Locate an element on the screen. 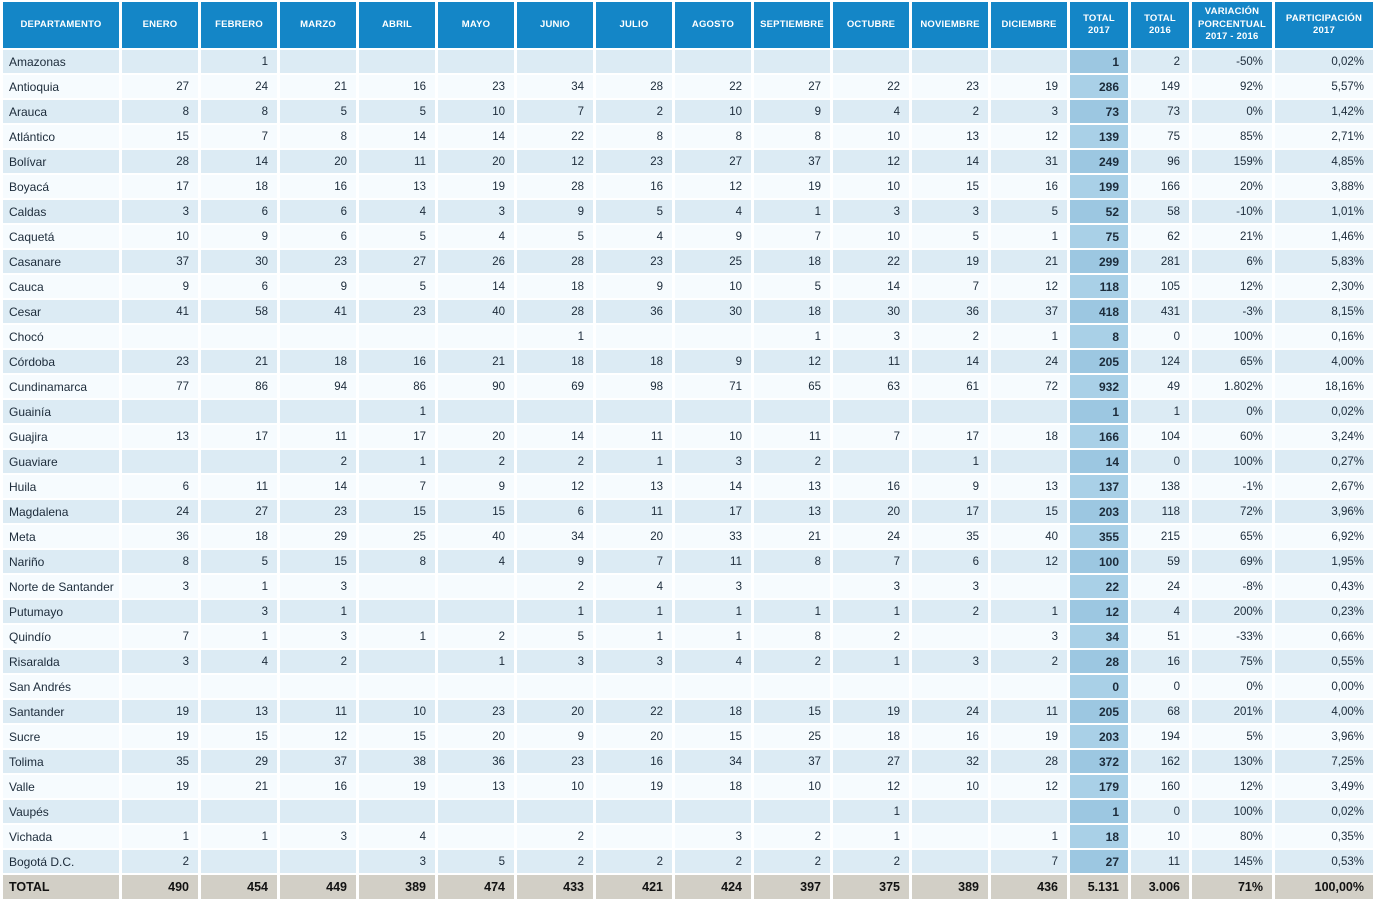 This screenshot has width=1376, height=918. department-name-cell: Chocó is located at coordinates (61, 336).